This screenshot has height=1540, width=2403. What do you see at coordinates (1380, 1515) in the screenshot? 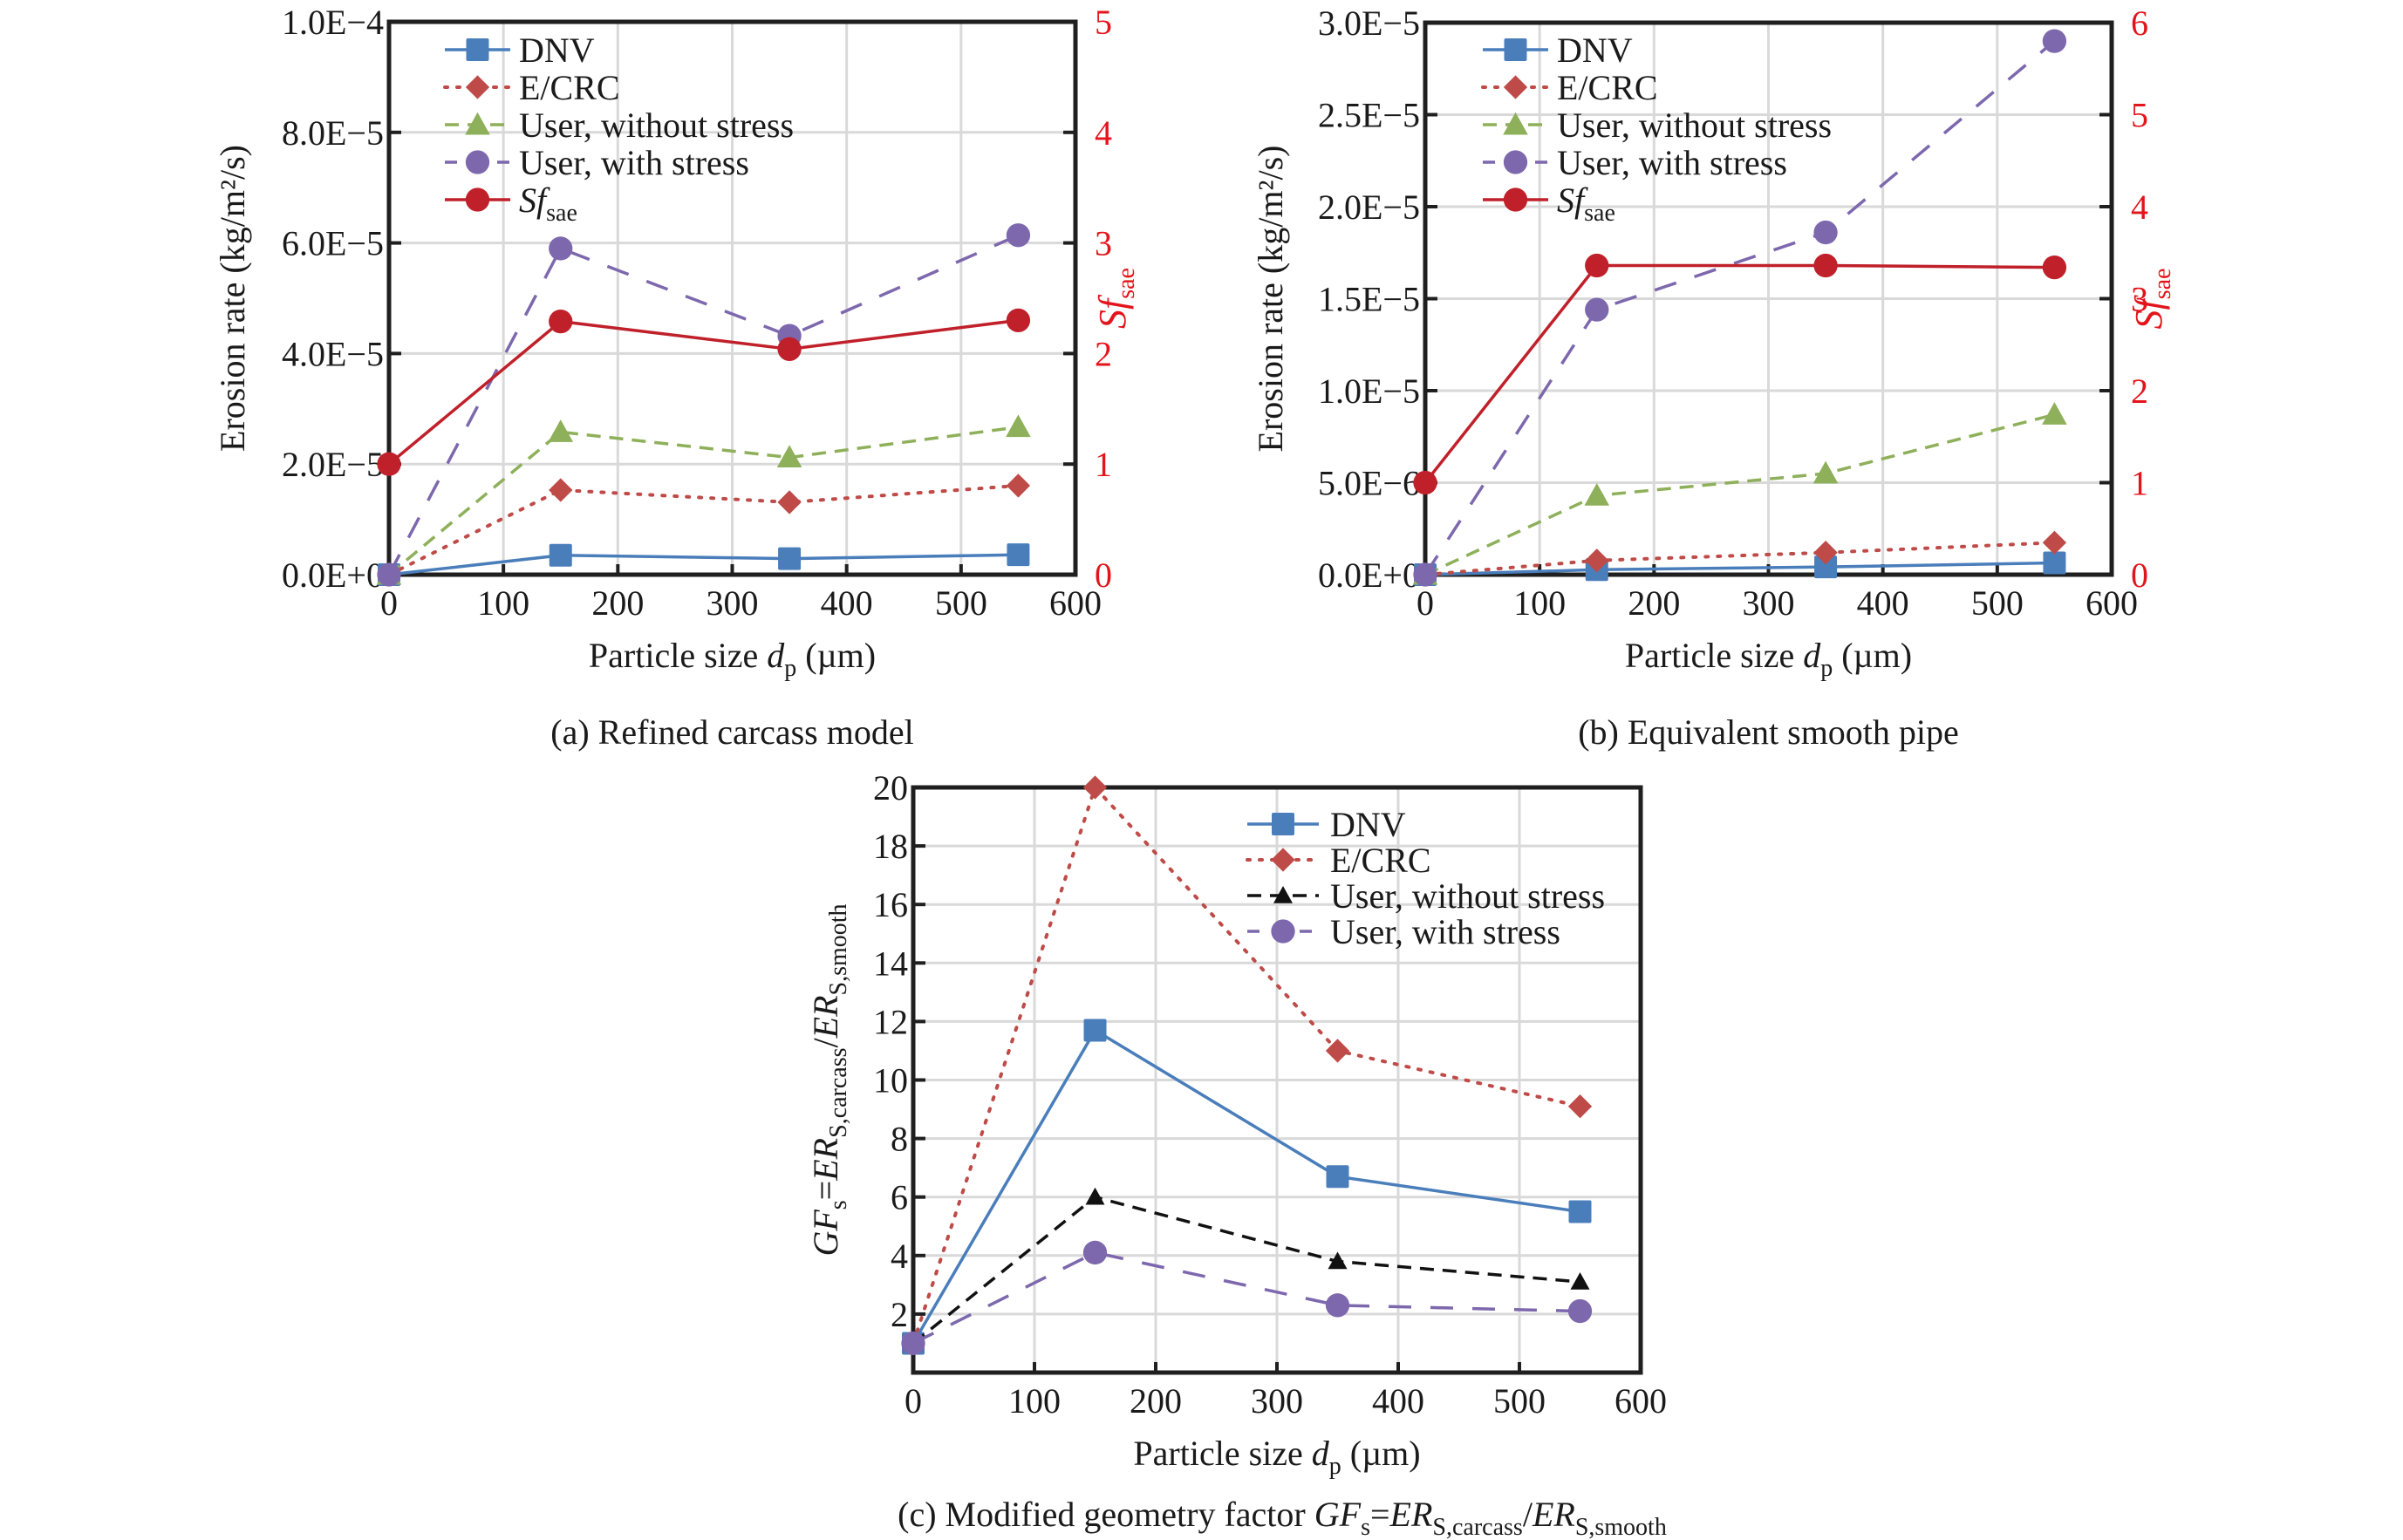
I see `caption-eq: =` at bounding box center [1380, 1515].